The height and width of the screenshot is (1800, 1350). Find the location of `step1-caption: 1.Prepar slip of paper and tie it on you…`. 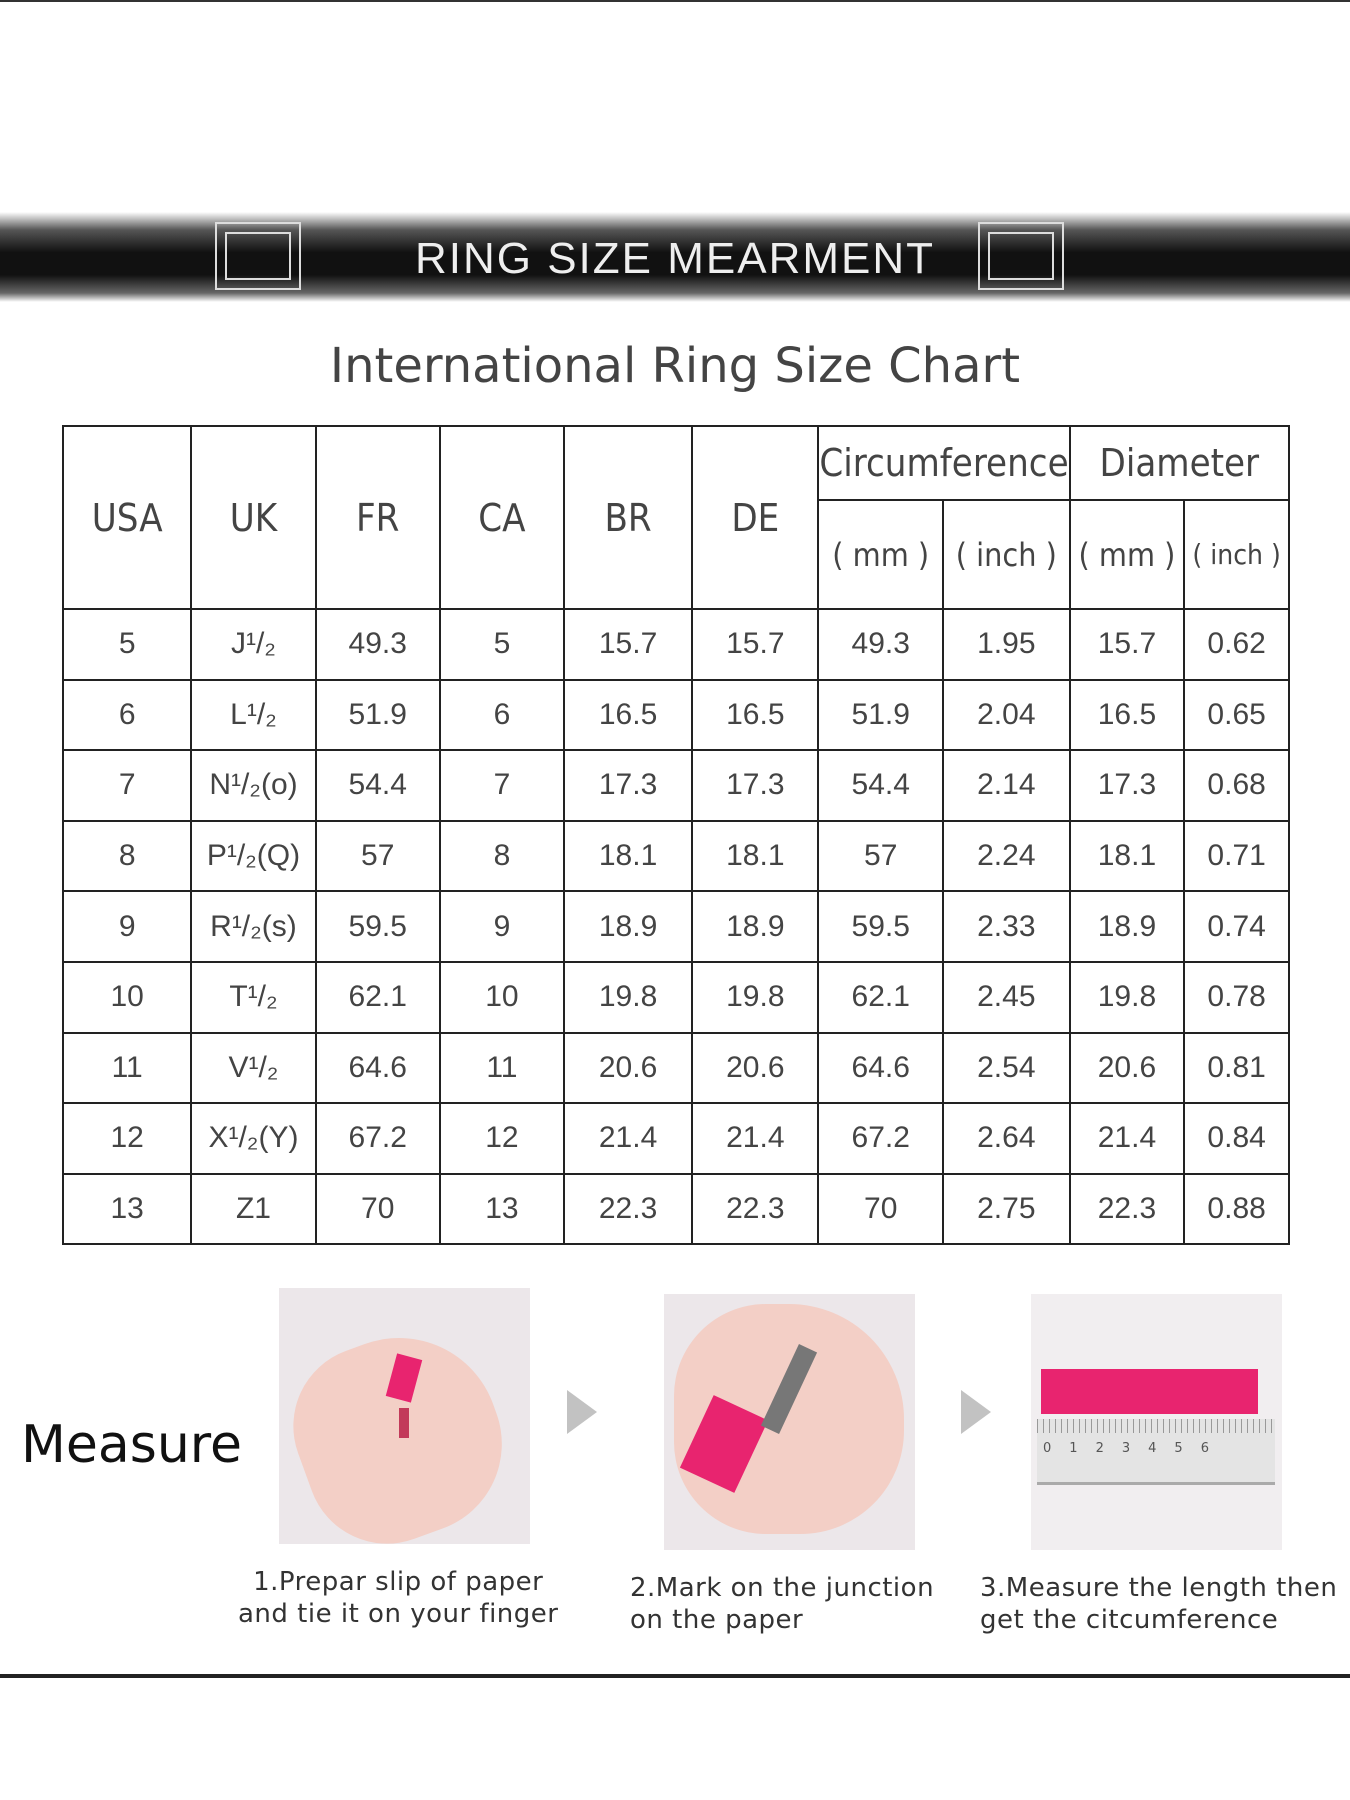

step1-caption: 1.Prepar slip of paper and tie it on you… is located at coordinates (398, 1598).